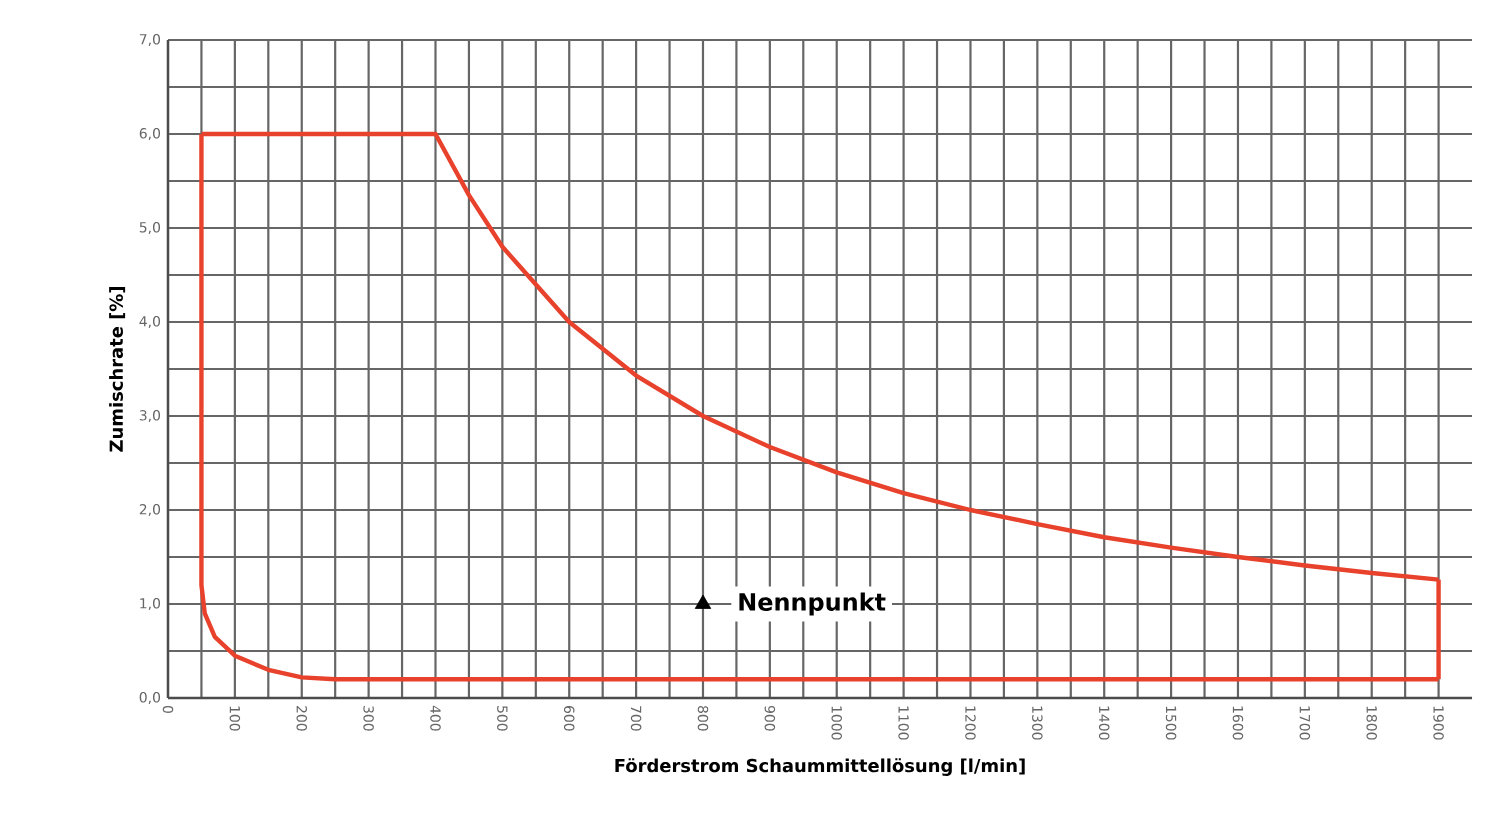 The width and height of the screenshot is (1486, 816). I want to click on x-axis-title: Förderstrom Schaummittellösung [l/min], so click(820, 767).